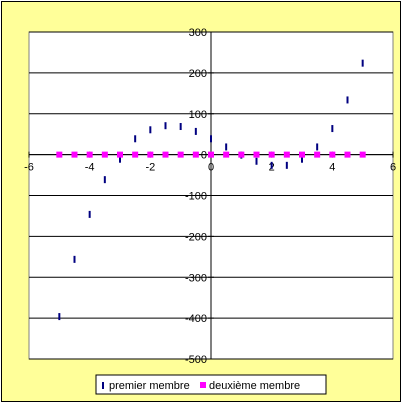  I want to click on legend-box, so click(211, 384).